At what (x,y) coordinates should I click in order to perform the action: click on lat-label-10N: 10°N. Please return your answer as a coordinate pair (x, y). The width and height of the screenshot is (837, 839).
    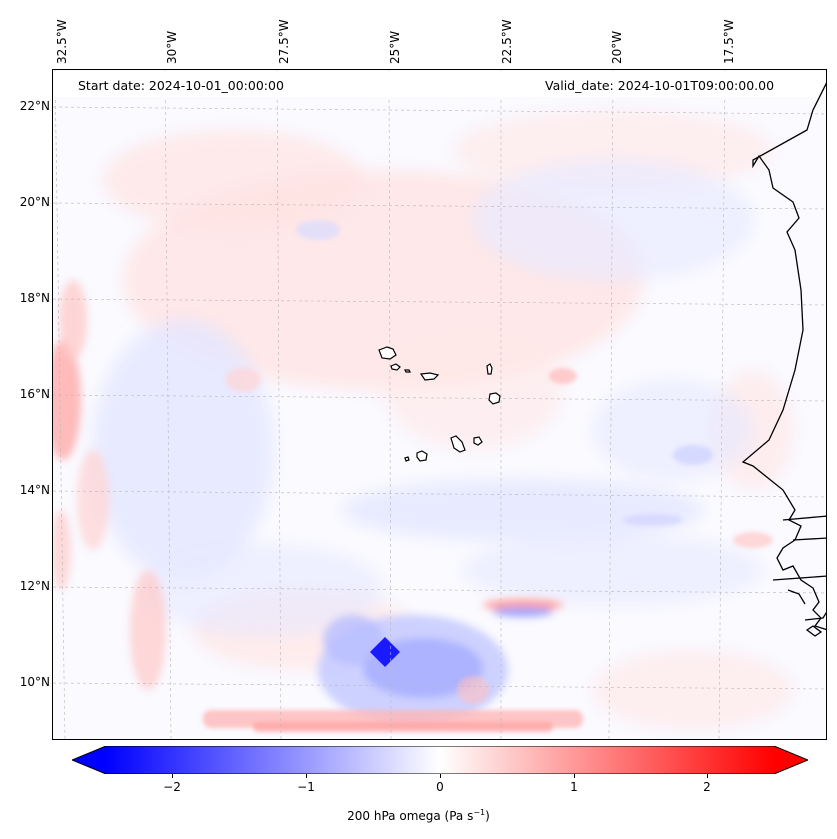
    Looking at the image, I should click on (34, 682).